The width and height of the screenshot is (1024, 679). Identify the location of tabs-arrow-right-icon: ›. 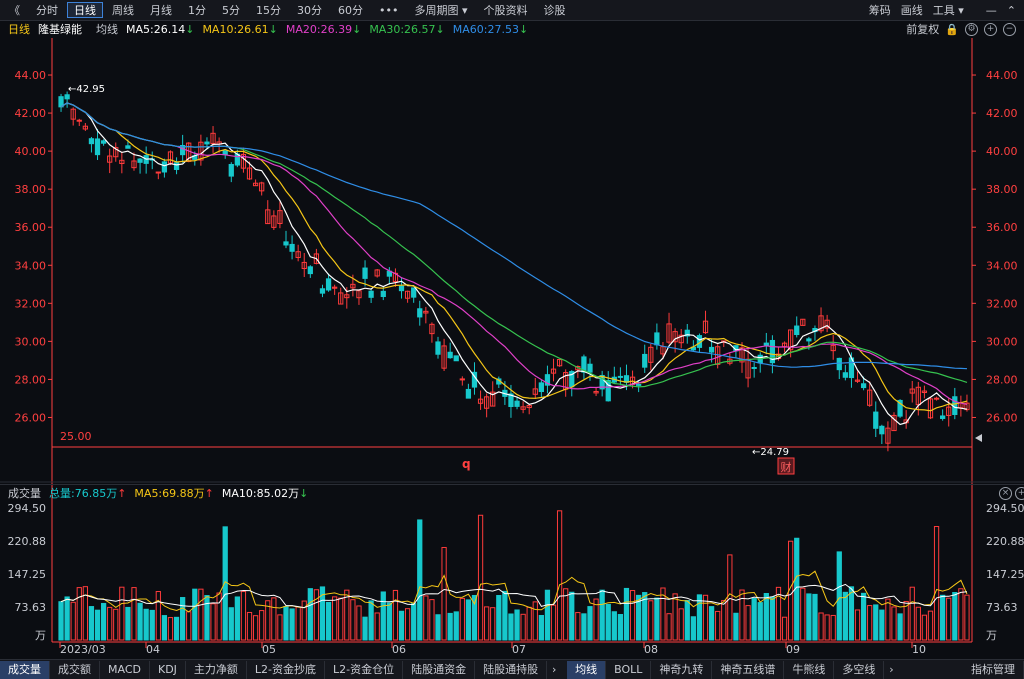
(554, 669).